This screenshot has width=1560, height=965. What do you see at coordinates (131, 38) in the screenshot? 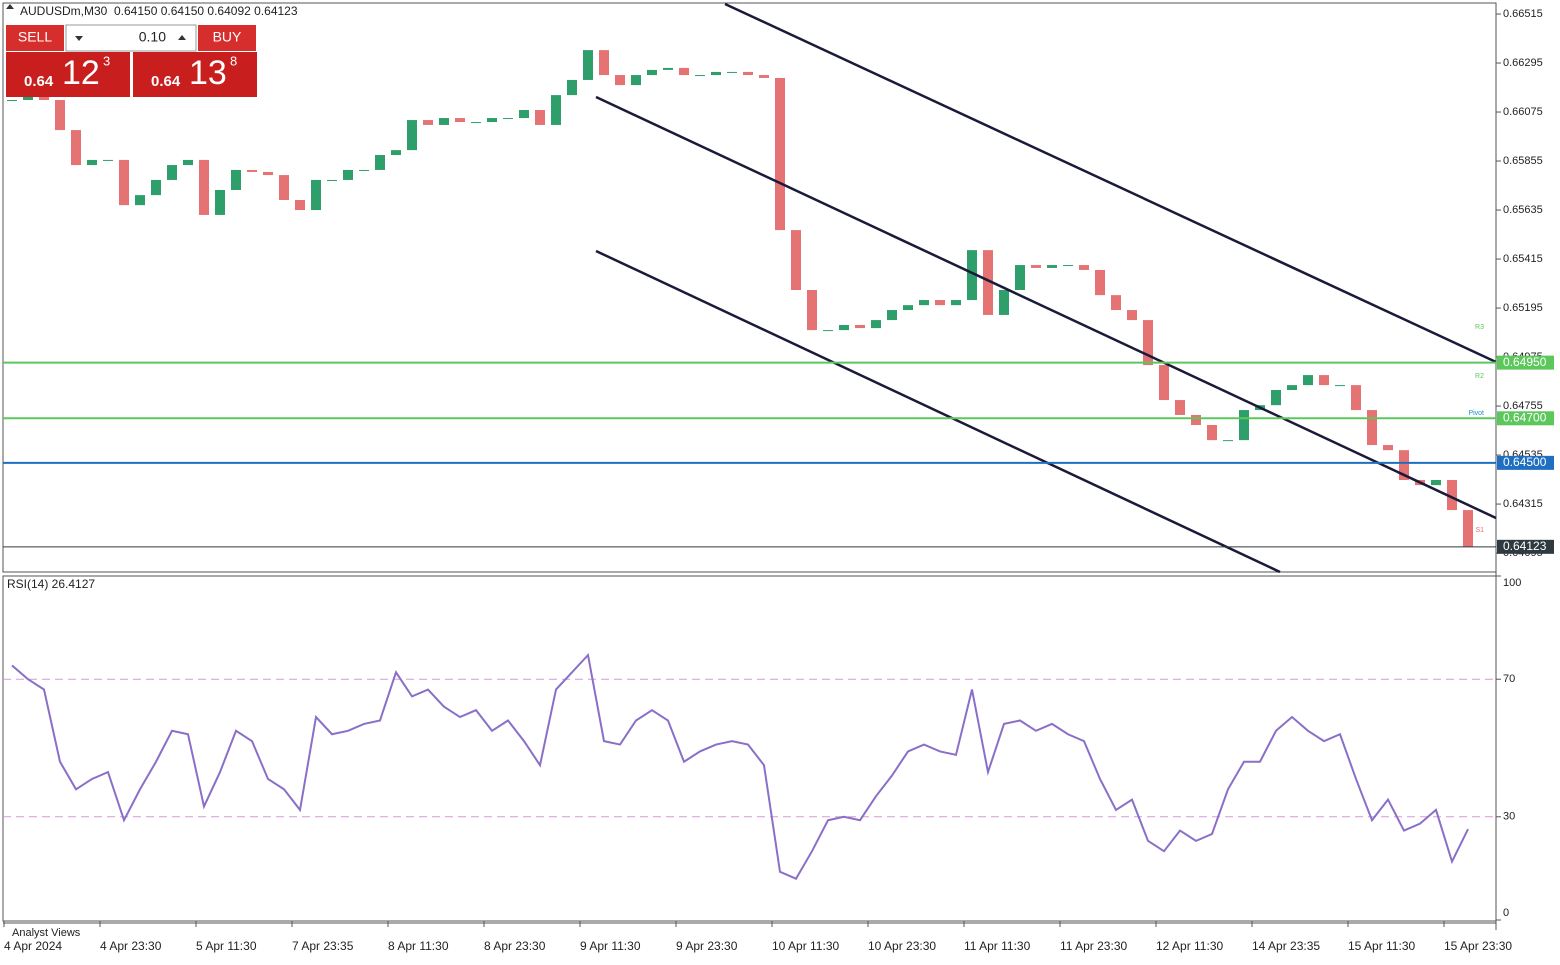
I see `volume-box` at bounding box center [131, 38].